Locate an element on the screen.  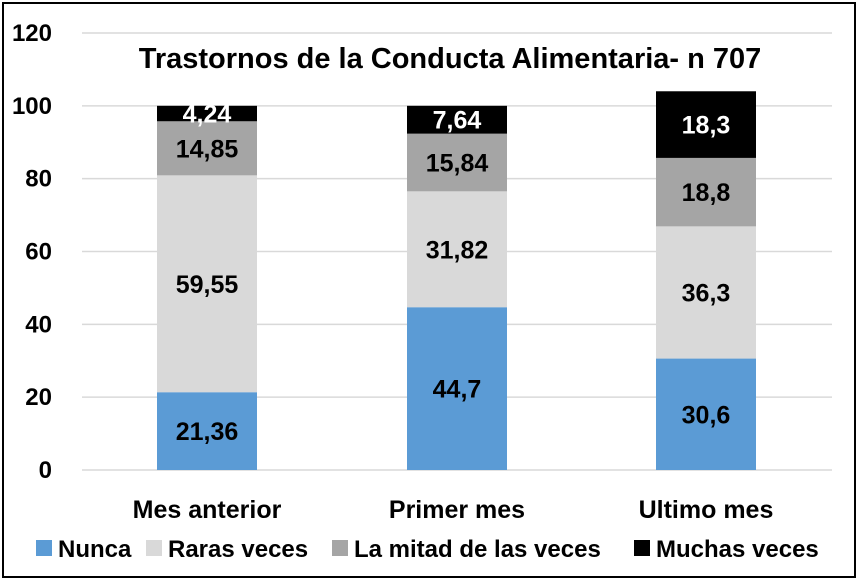
data-label: 30,6 is located at coordinates (706, 415).